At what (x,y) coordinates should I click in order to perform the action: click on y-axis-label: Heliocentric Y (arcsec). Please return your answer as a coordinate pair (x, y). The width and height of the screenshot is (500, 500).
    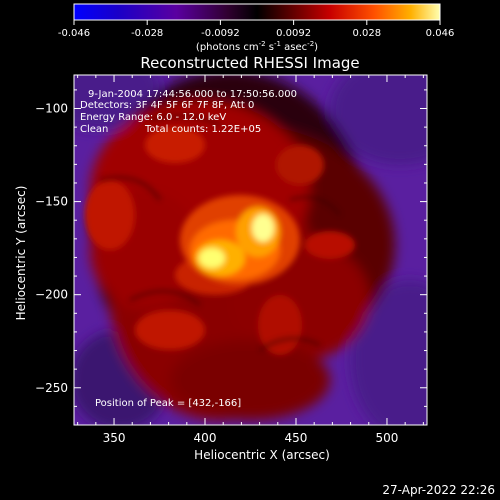
    Looking at the image, I should click on (21, 253).